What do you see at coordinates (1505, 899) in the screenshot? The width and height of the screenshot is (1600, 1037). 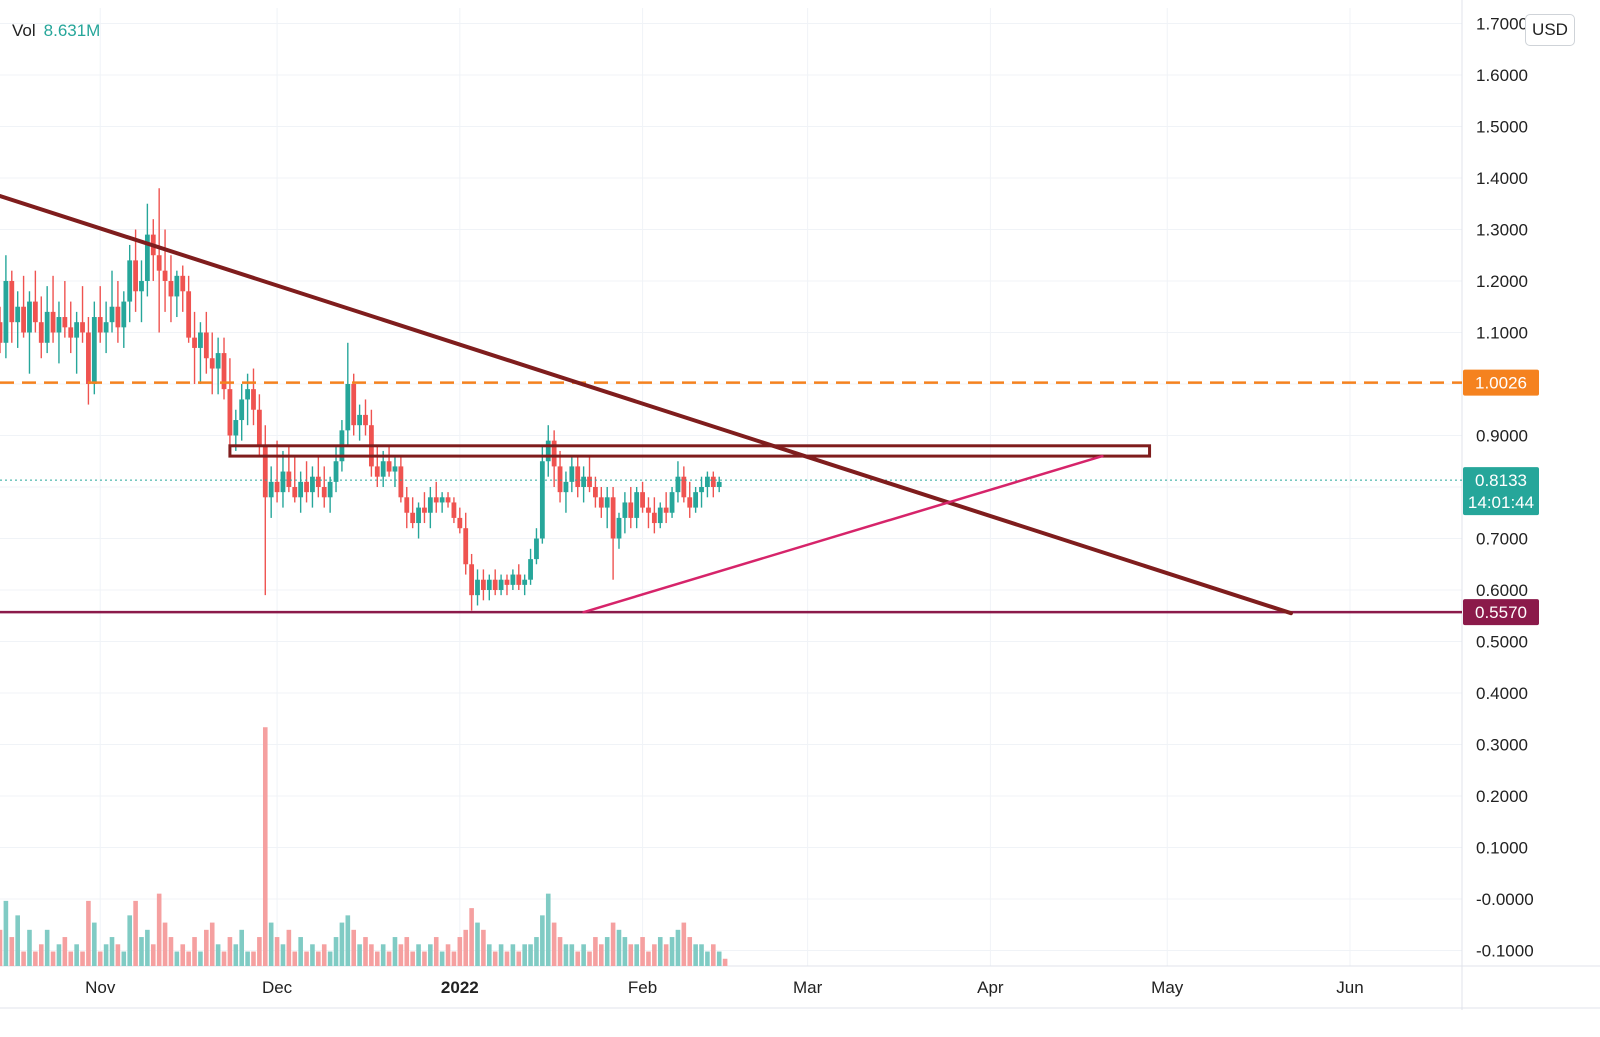 I see `y-tick-label: -0.0000` at bounding box center [1505, 899].